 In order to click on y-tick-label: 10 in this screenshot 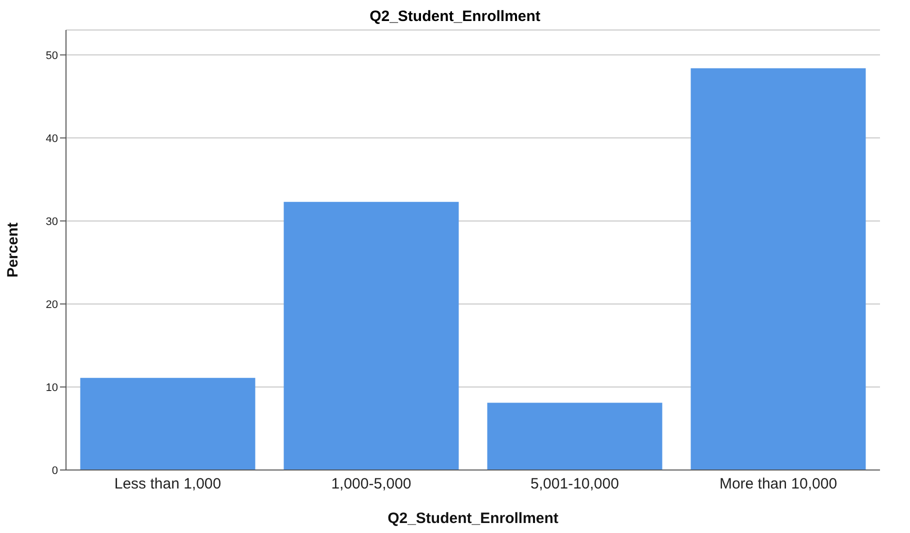, I will do `click(52, 388)`.